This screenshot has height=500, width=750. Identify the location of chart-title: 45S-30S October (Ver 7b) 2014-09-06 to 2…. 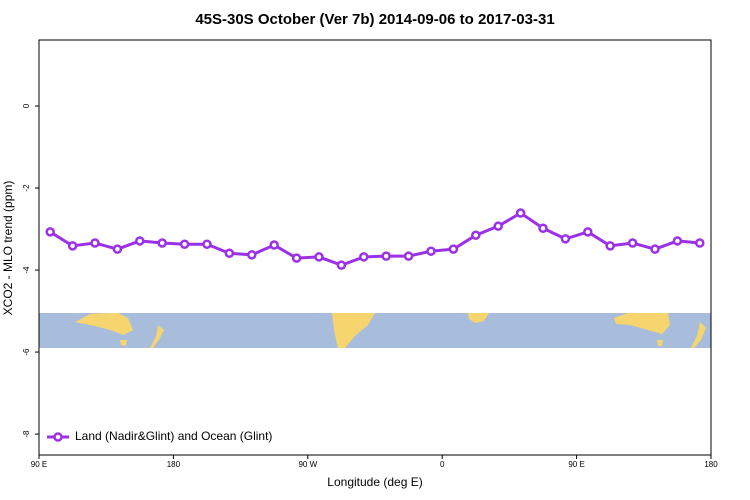
(374, 19).